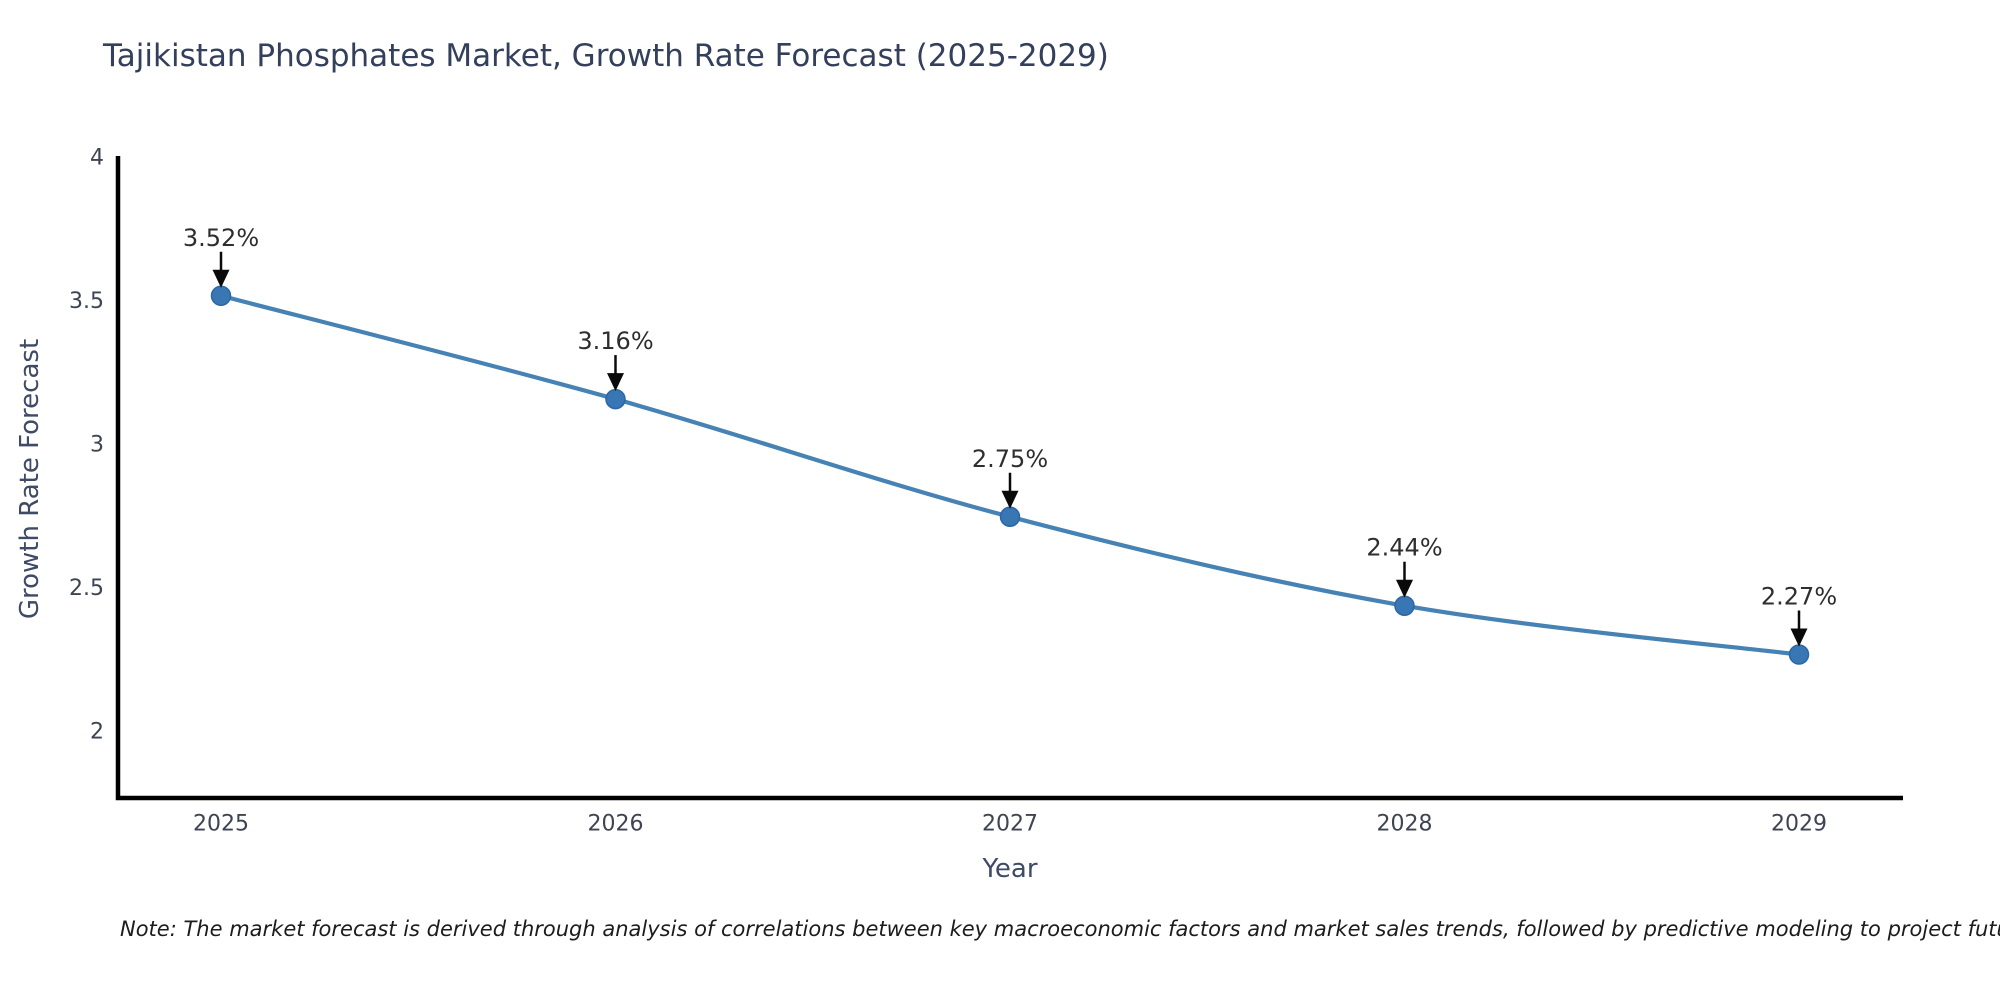  I want to click on data-point-label: 3.16%, so click(615, 341).